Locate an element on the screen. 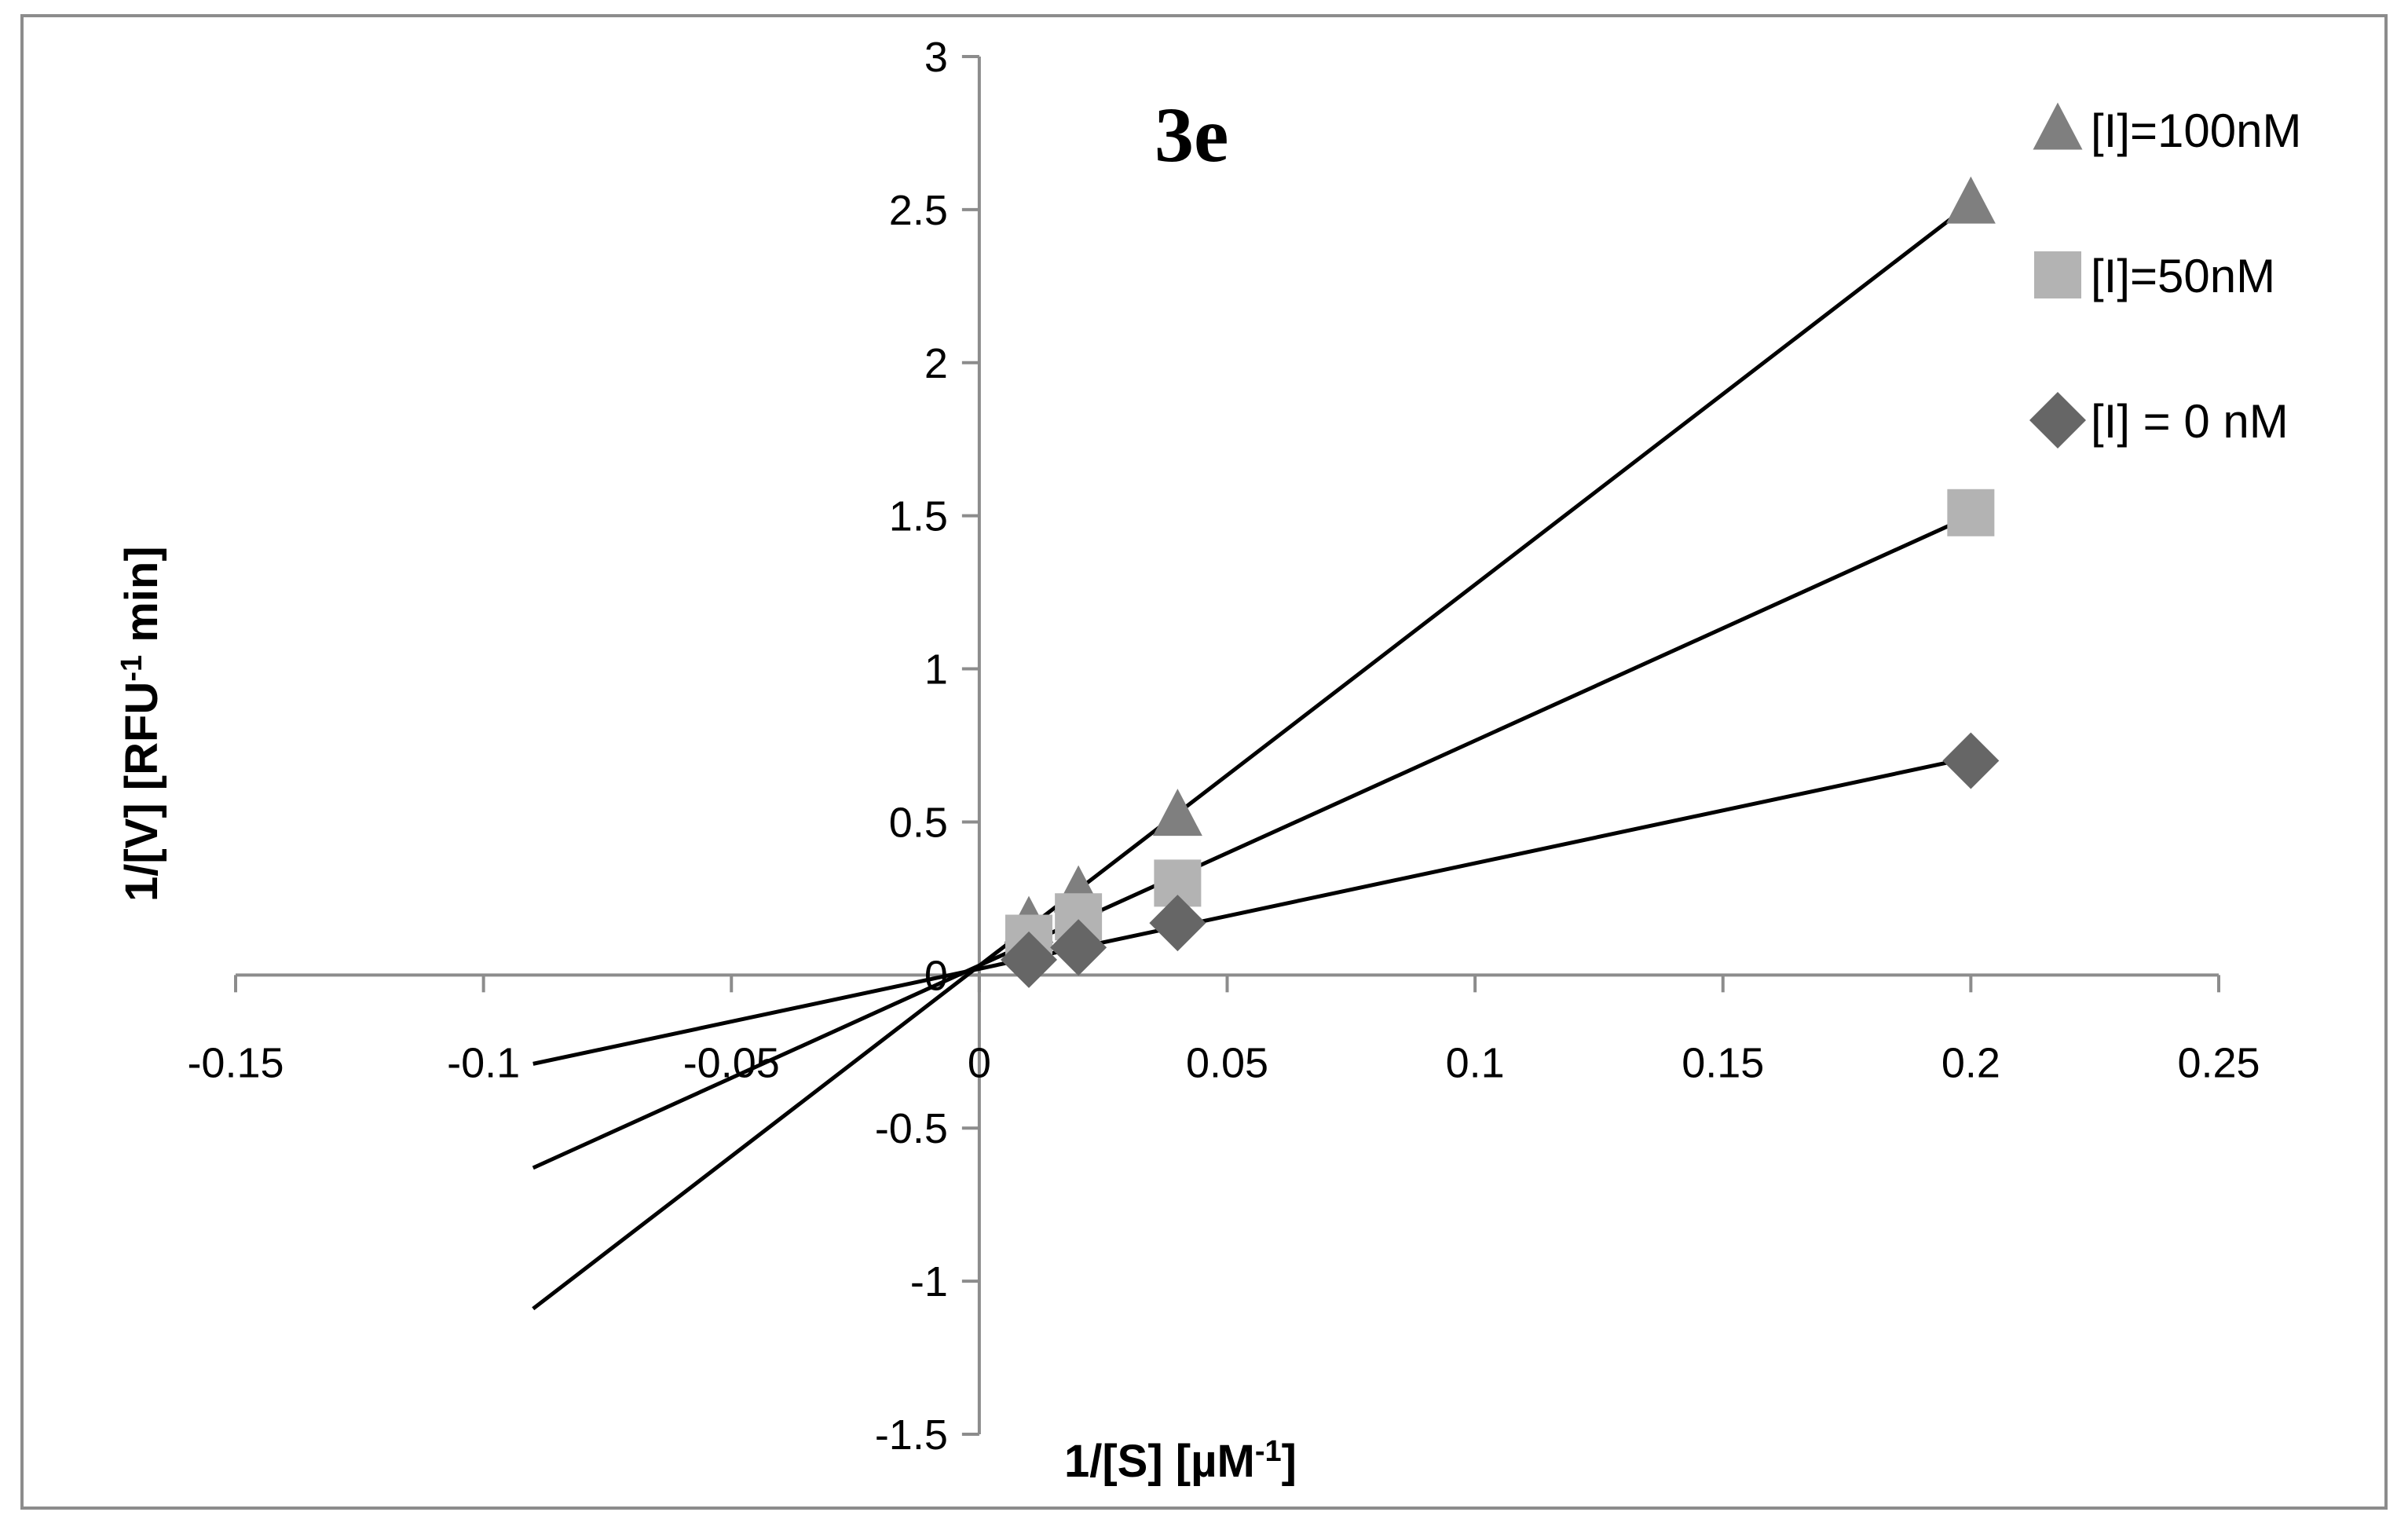 This screenshot has height=1523, width=2408. legend: [I]=100nM [I]=50nM [I] = 0 nM is located at coordinates (2165, 275).